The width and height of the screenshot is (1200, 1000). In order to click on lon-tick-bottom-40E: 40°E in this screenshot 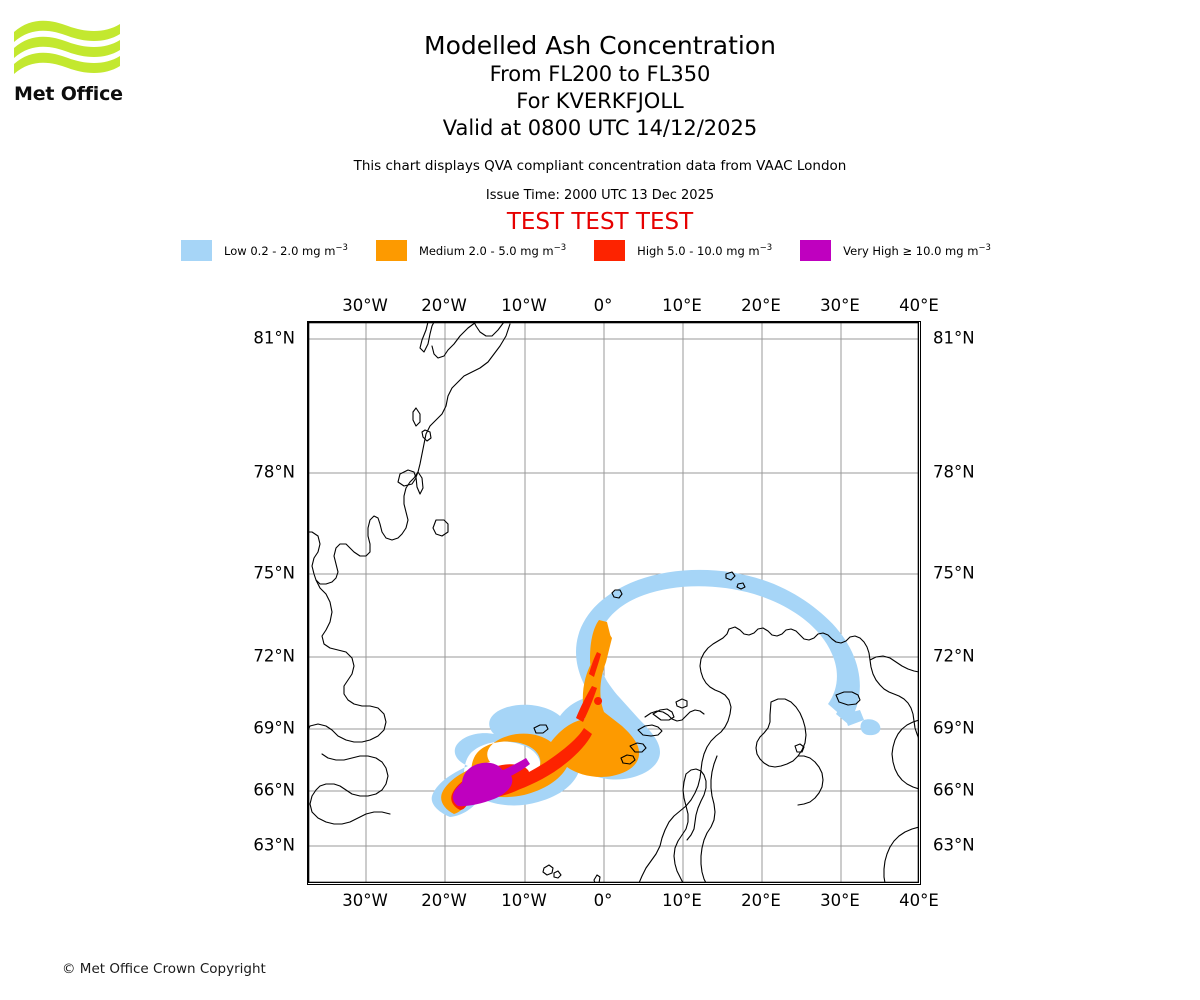, I will do `click(919, 900)`.